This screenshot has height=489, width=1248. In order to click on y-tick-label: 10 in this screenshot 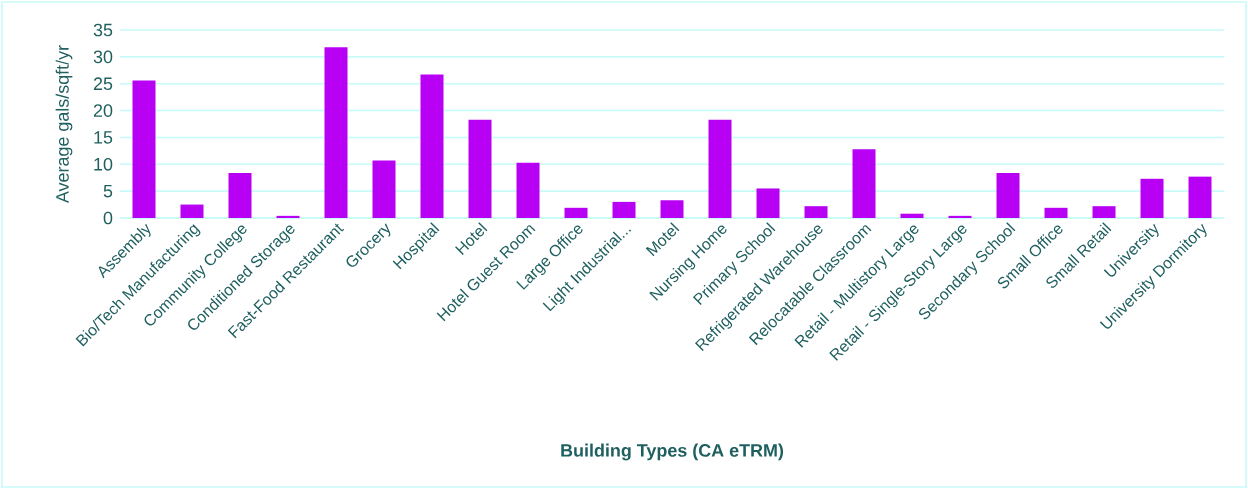, I will do `click(103, 164)`.